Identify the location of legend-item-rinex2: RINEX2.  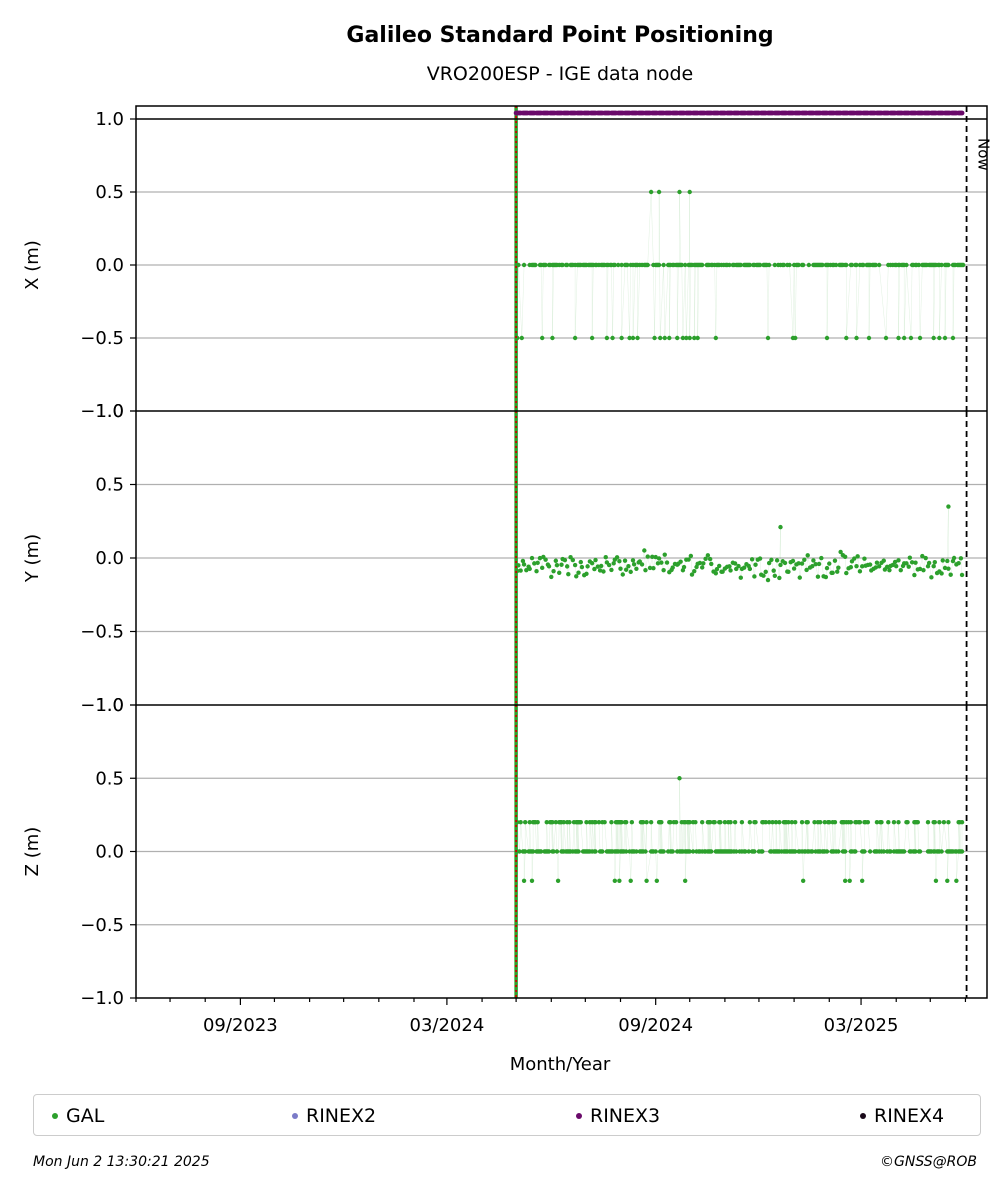
(334, 1116).